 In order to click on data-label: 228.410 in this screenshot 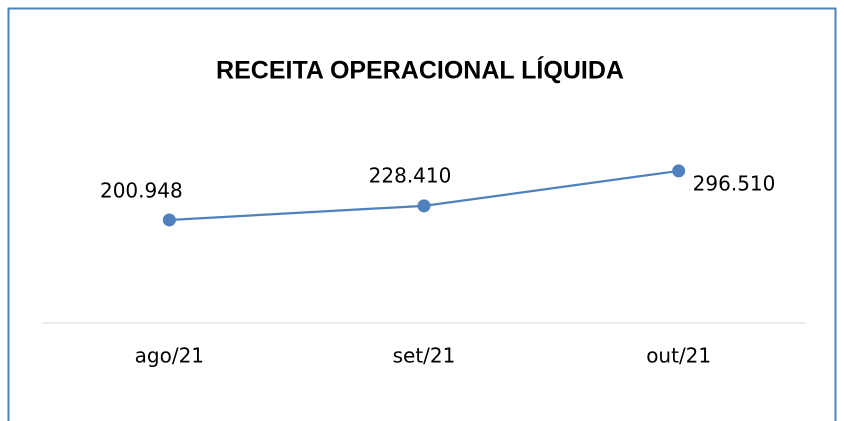, I will do `click(410, 175)`.